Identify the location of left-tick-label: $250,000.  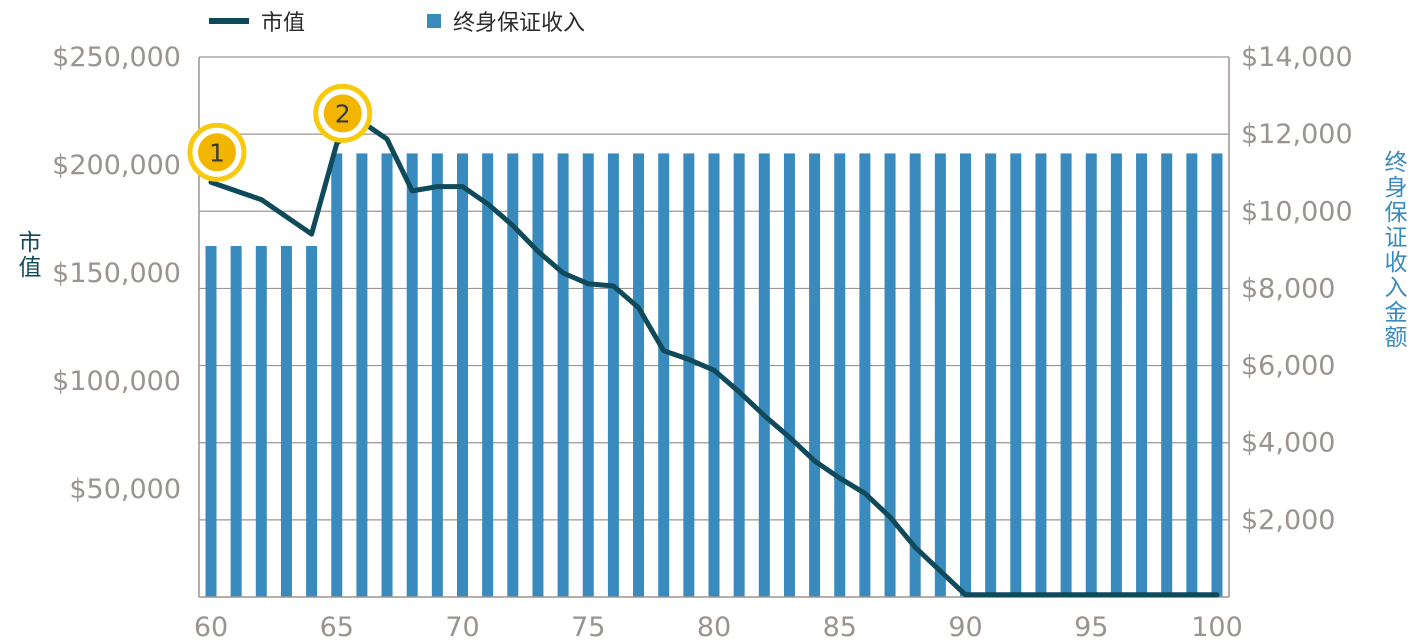
(116, 57).